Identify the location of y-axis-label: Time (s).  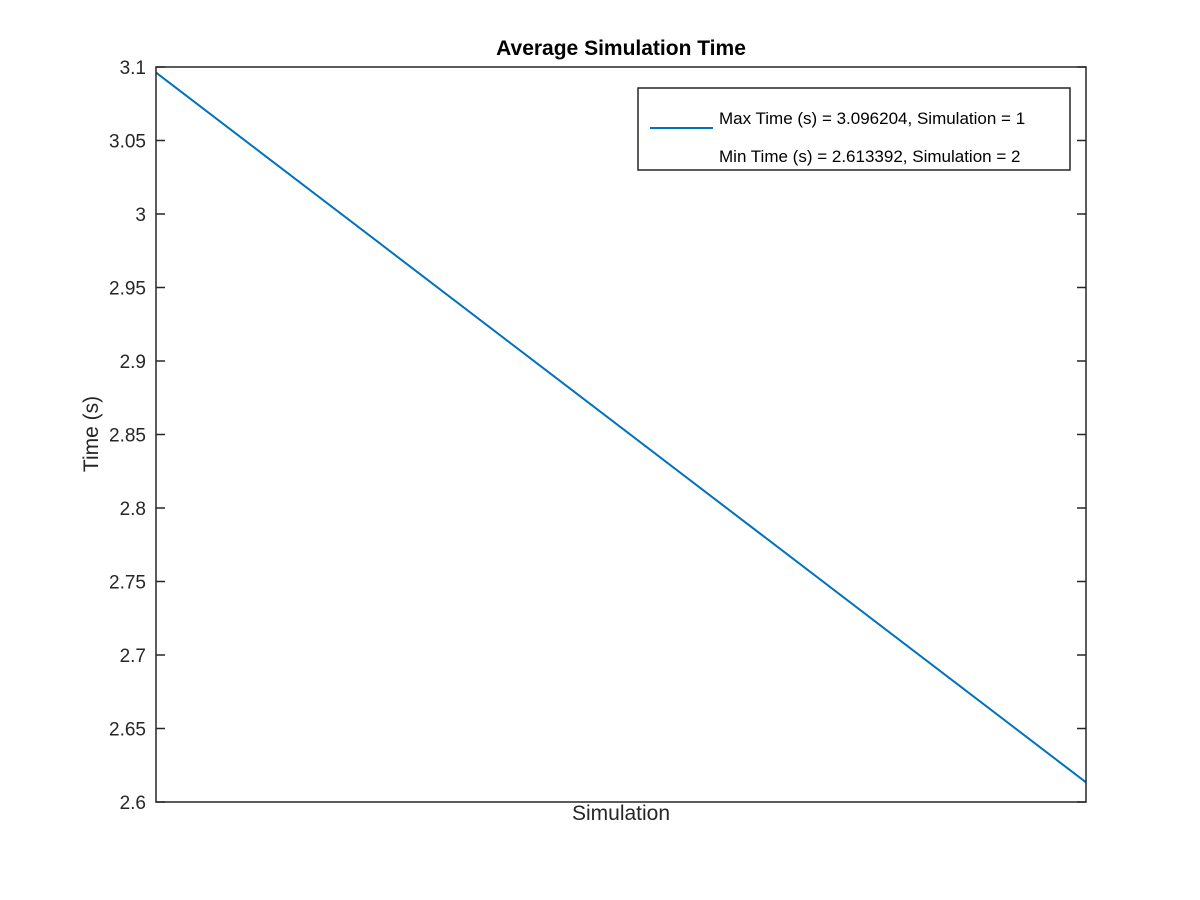
(91, 434).